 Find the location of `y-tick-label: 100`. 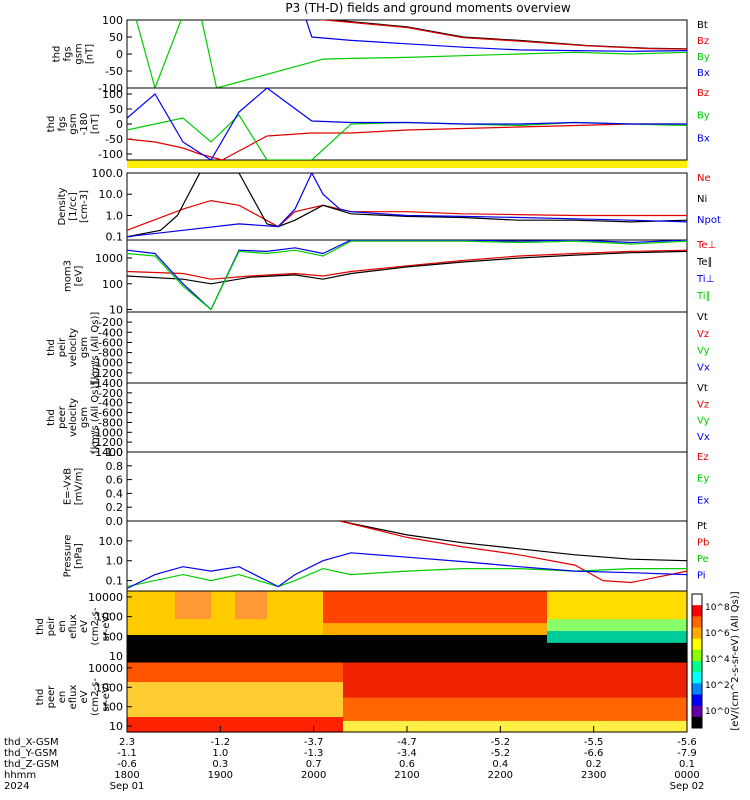

y-tick-label: 100 is located at coordinates (112, 94).